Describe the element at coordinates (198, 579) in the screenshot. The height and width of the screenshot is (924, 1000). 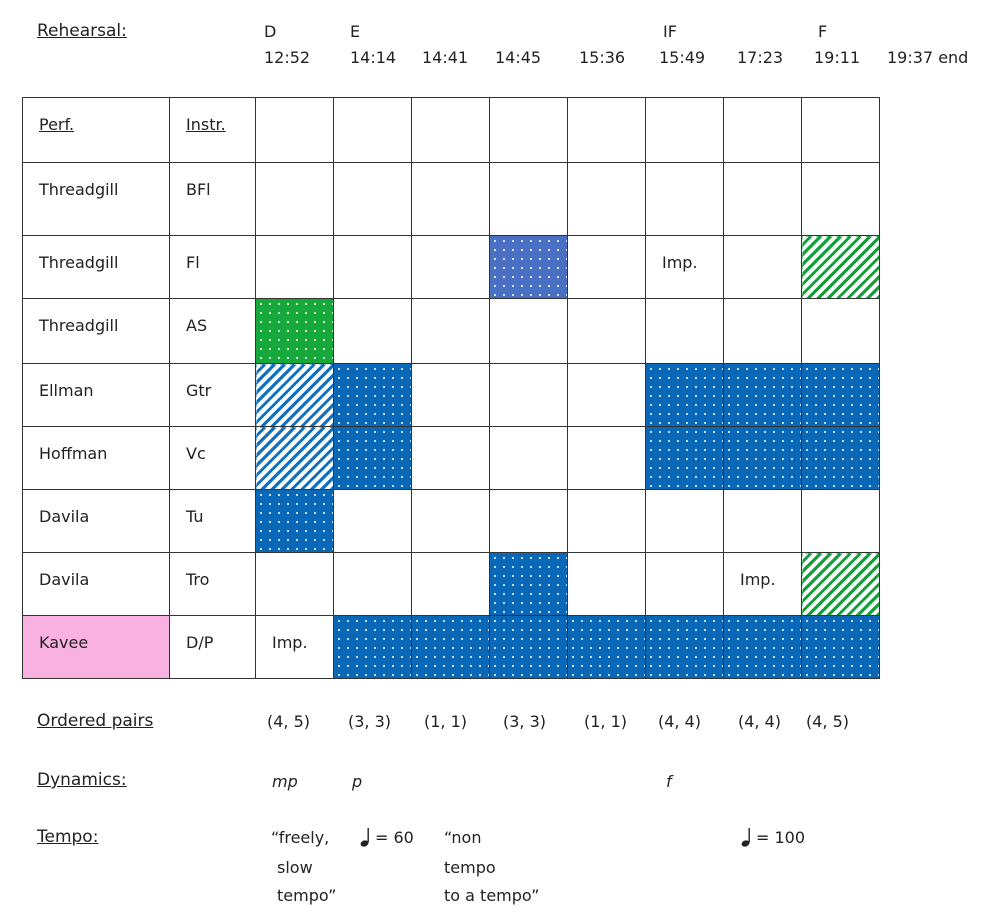
I see `instrument-name: Tro` at that location.